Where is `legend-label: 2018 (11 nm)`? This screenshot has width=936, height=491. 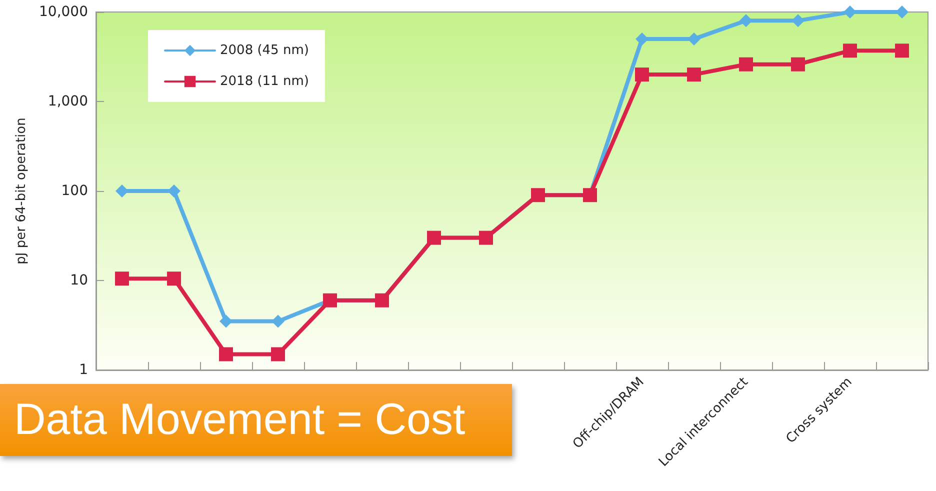 legend-label: 2018 (11 nm) is located at coordinates (264, 81).